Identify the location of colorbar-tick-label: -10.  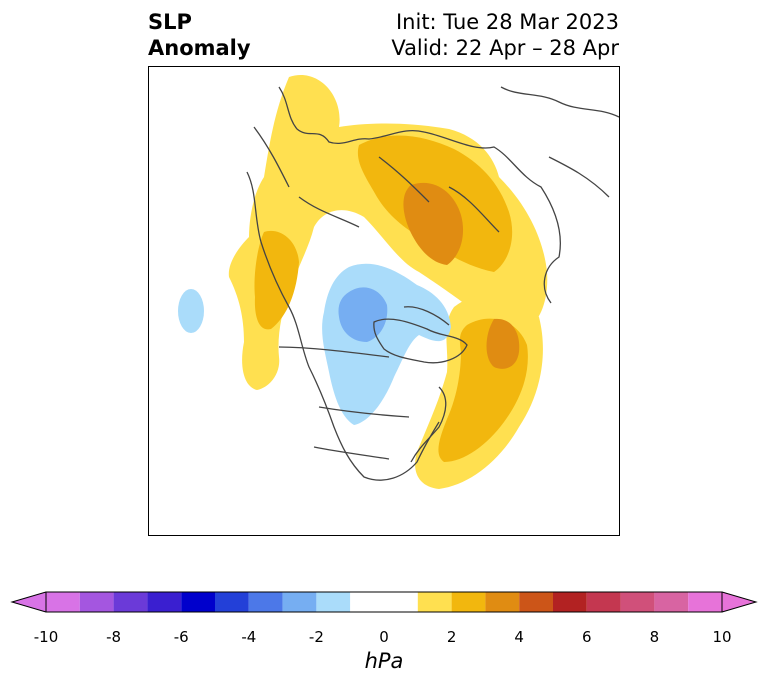
(46, 637).